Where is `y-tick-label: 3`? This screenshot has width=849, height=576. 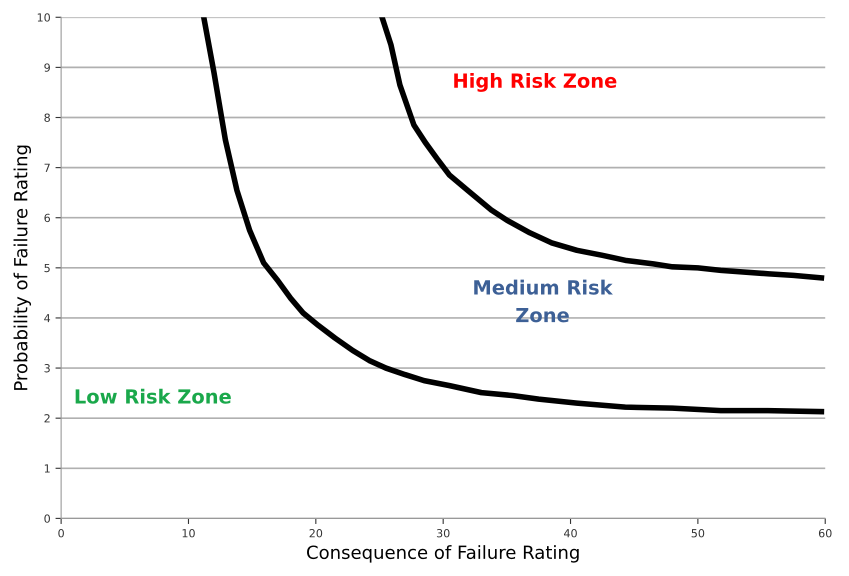 y-tick-label: 3 is located at coordinates (47, 368).